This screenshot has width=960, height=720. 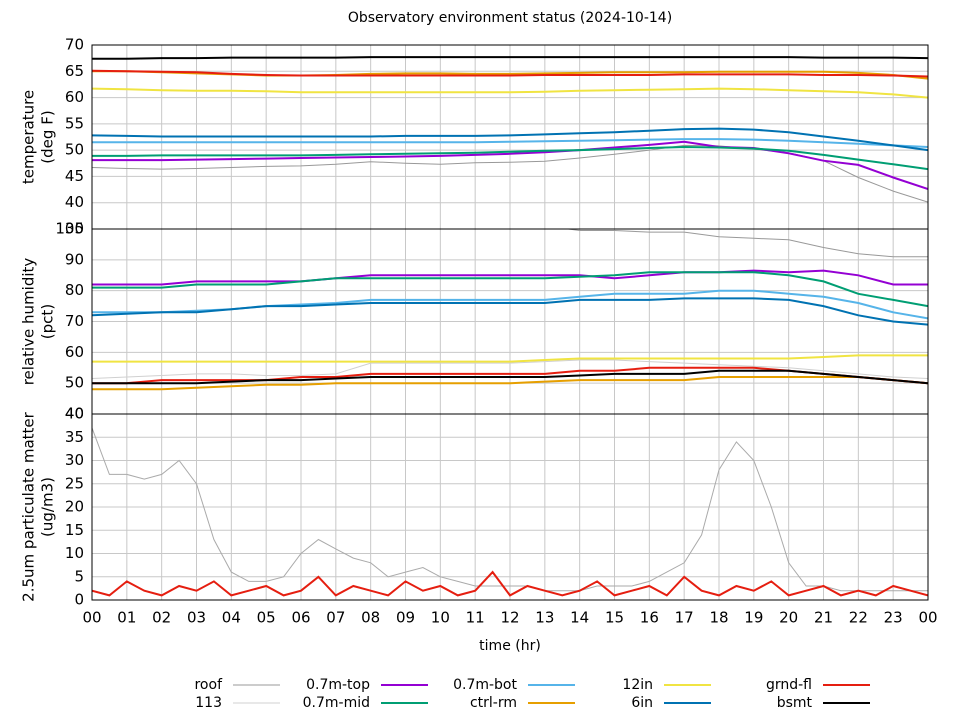 I want to click on y-tick-label: 30, so click(x=74, y=460).